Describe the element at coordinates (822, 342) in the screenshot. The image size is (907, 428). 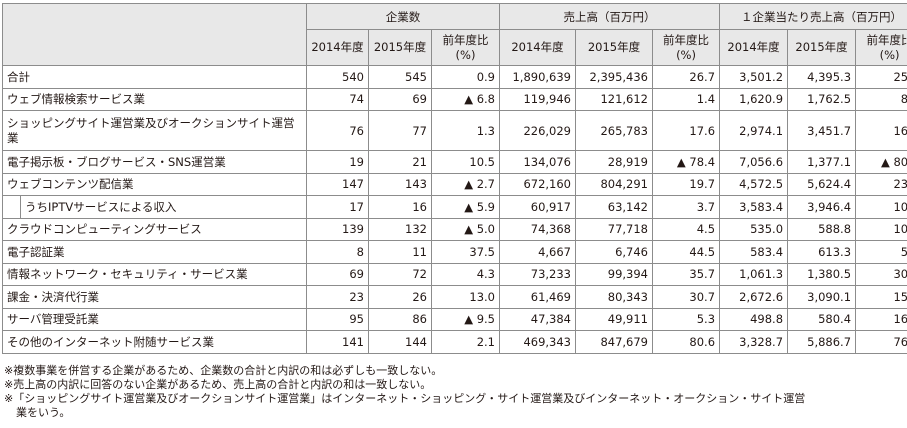
I see `table-cell: 5,886.7` at that location.